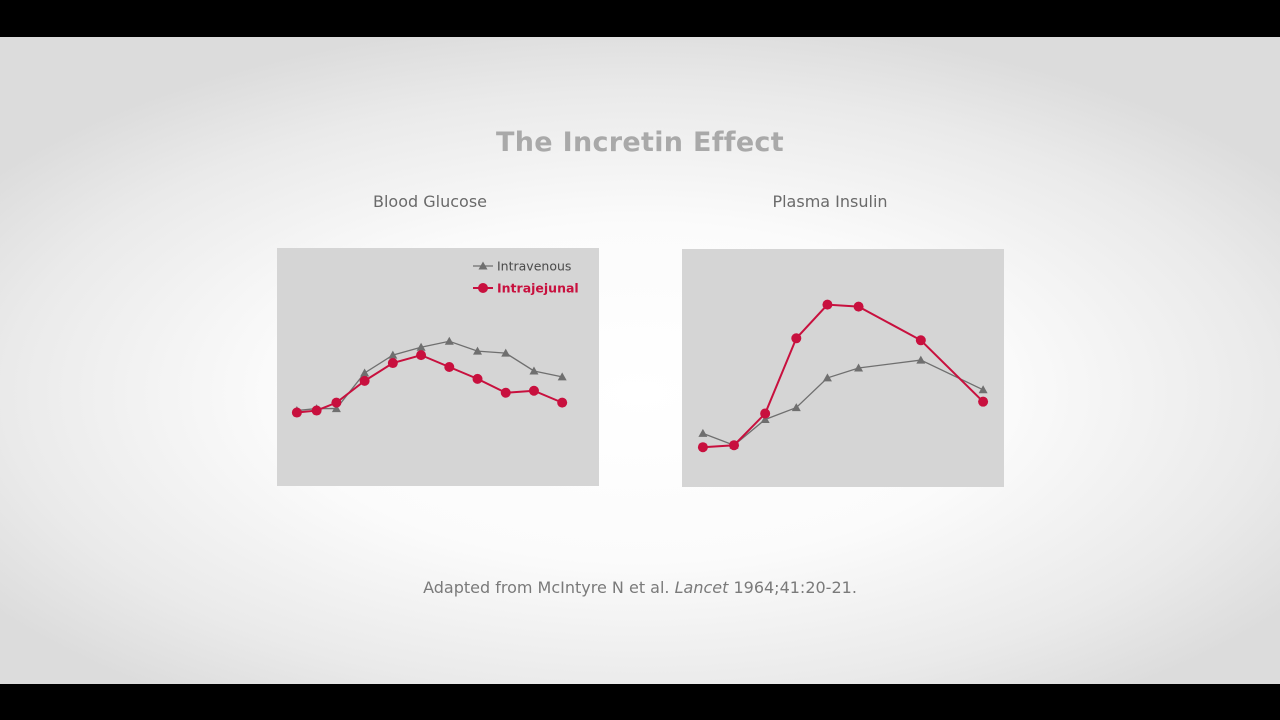  I want to click on legend-label-intrajejunal: Intrajejunal, so click(538, 288).